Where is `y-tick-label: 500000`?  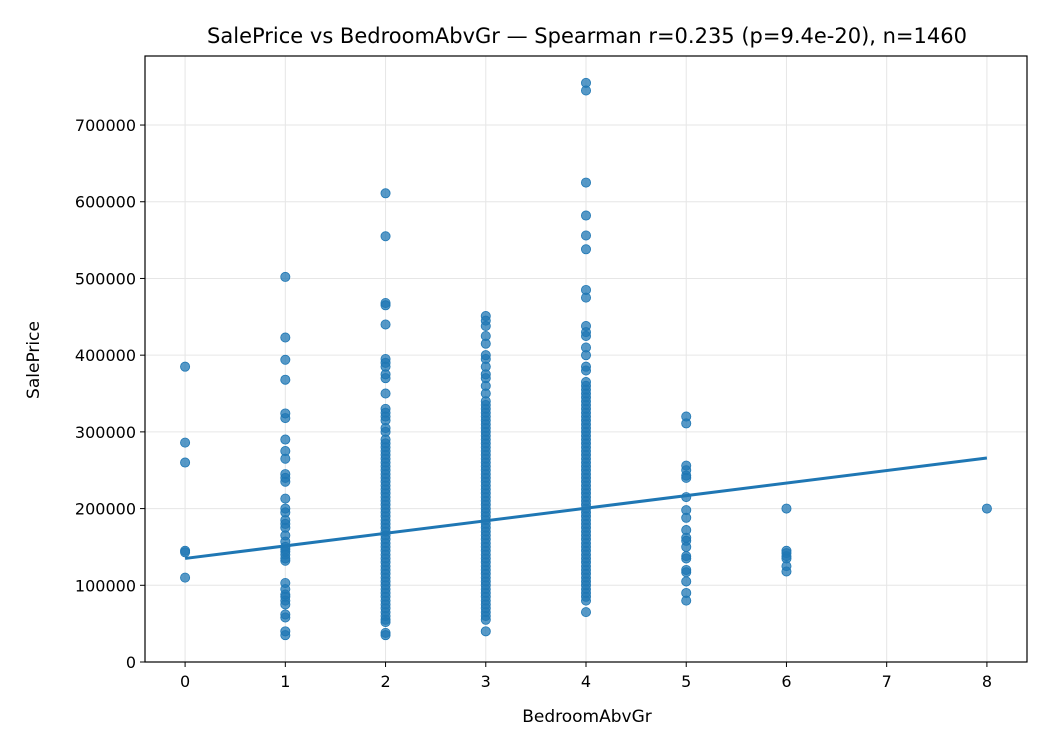 y-tick-label: 500000 is located at coordinates (105, 278).